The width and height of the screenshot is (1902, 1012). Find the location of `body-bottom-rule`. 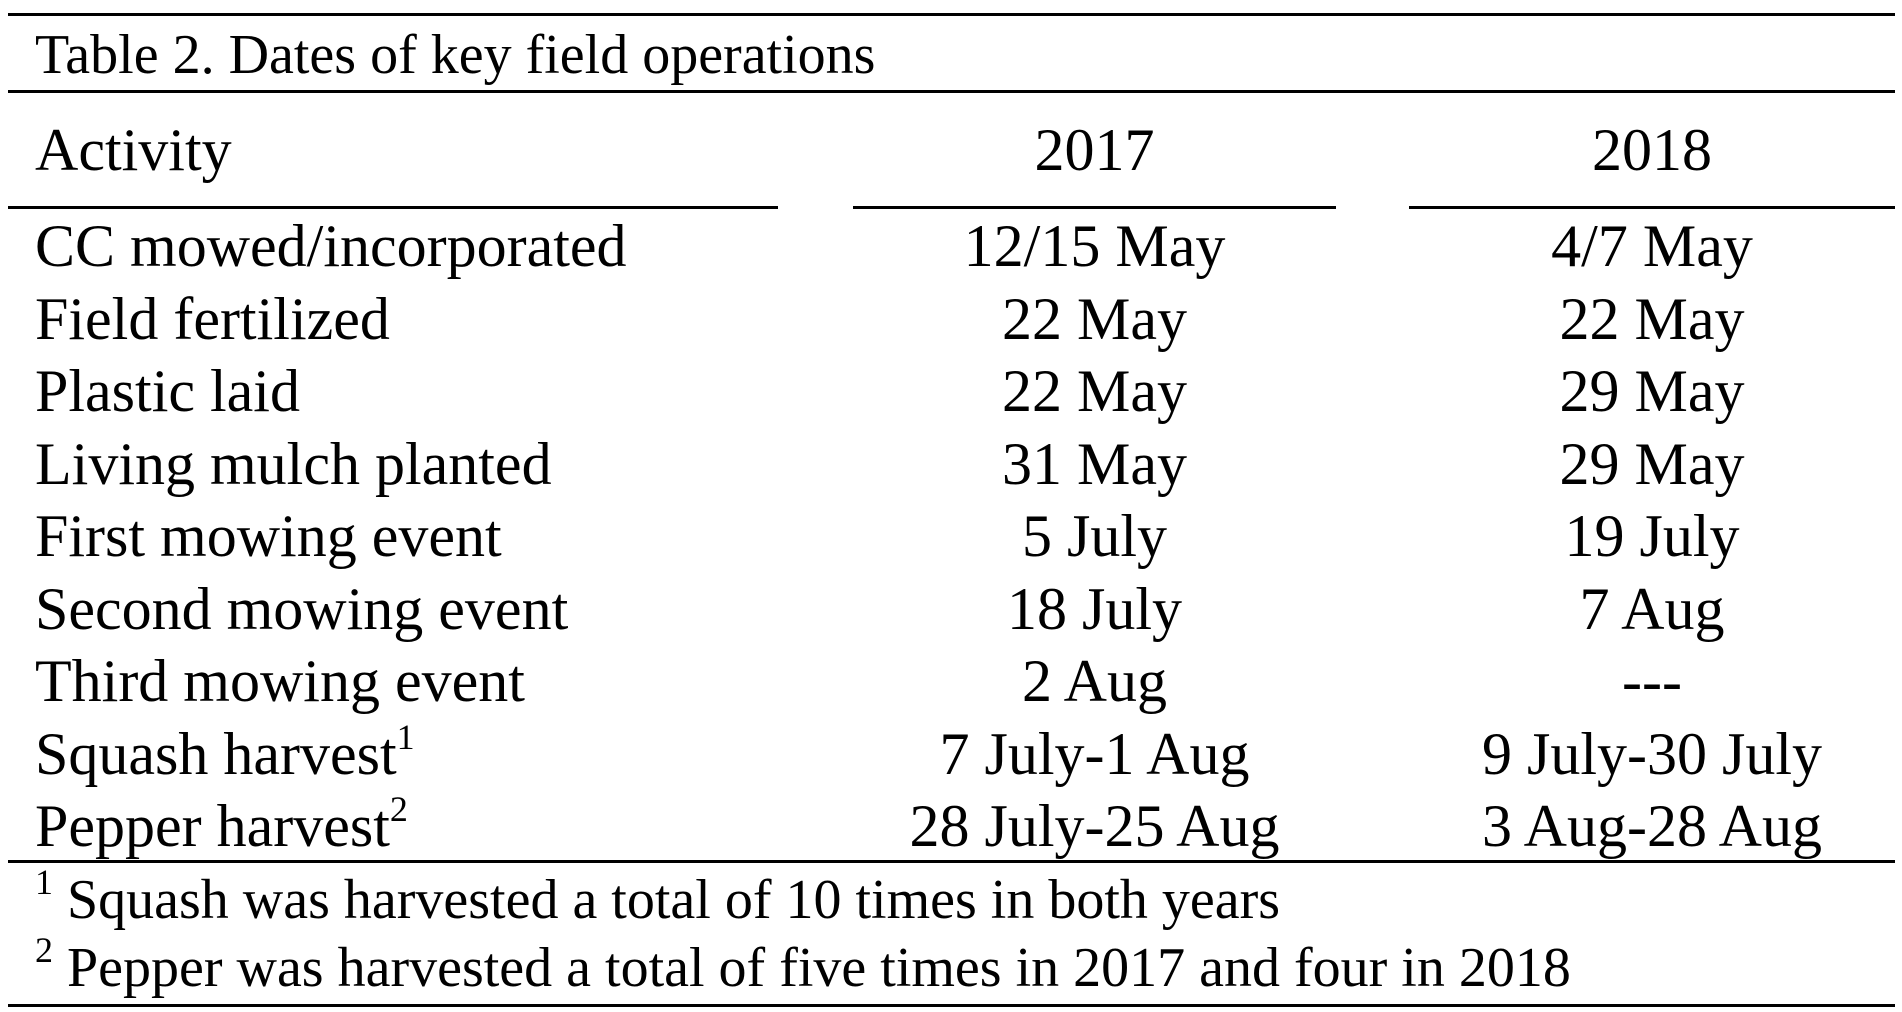

body-bottom-rule is located at coordinates (951, 861).